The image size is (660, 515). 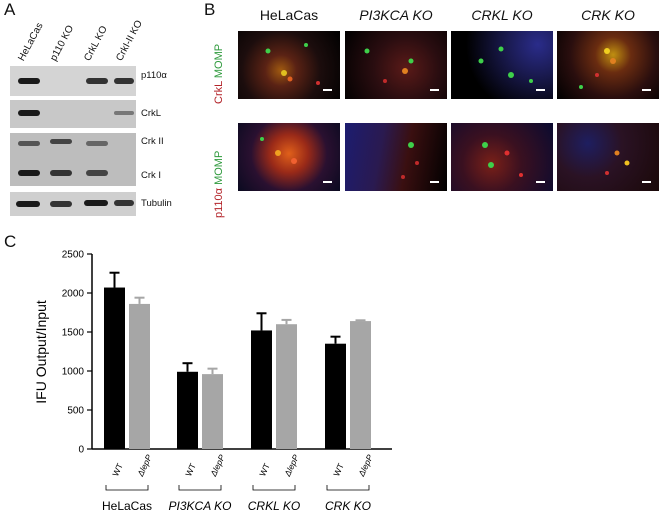 What do you see at coordinates (348, 506) in the screenshot?
I see `group-label-4: CRK KO` at bounding box center [348, 506].